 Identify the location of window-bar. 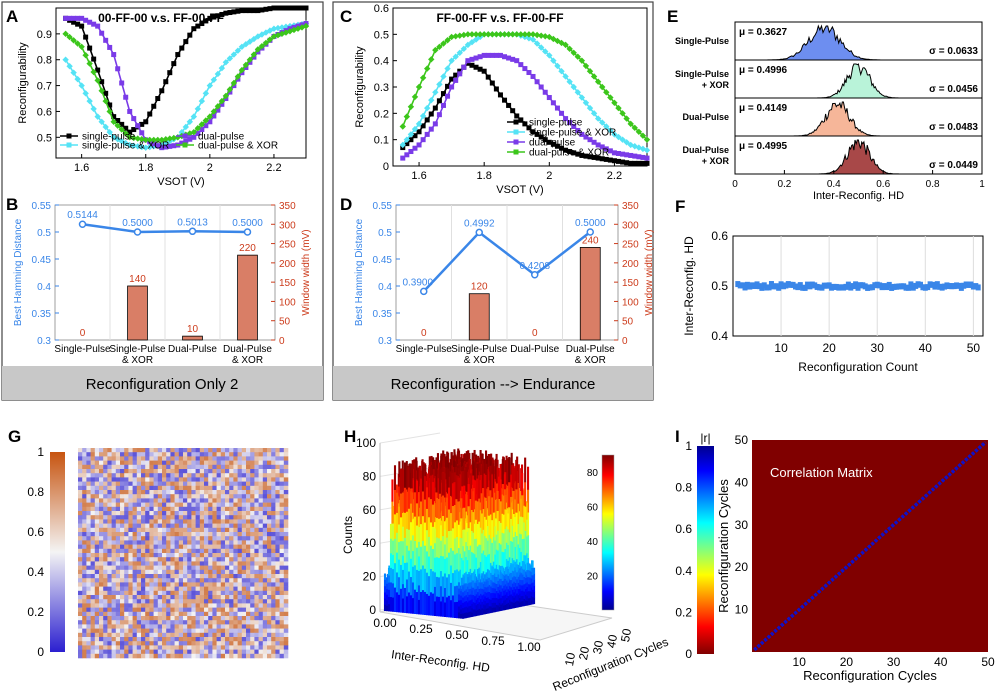
(137, 313).